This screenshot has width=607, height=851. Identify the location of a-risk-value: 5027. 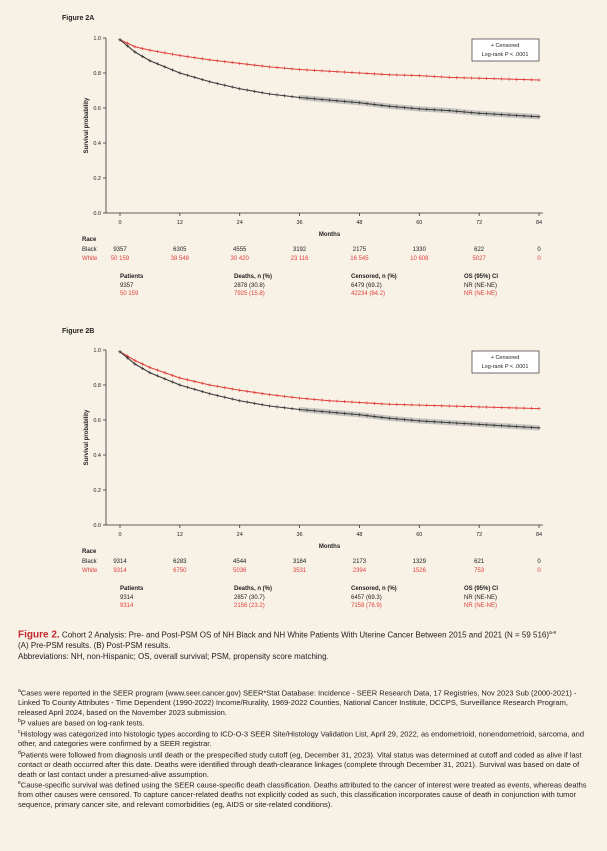
(479, 259).